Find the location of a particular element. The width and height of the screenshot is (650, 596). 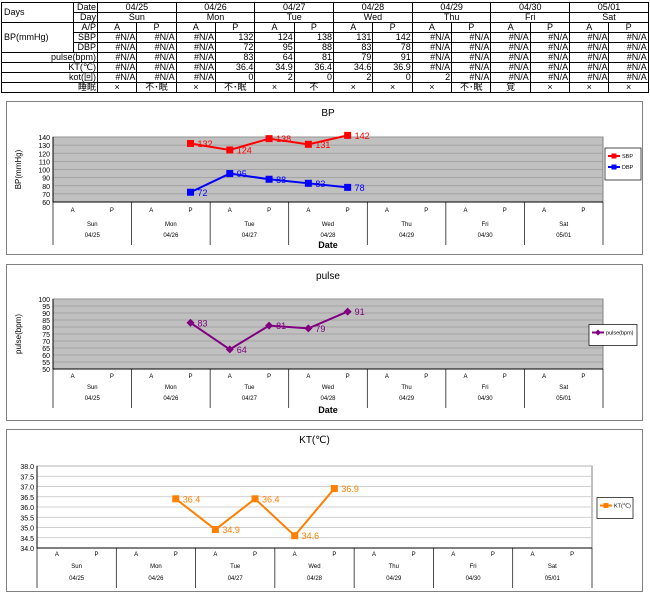

date-cell: 04/28 is located at coordinates (373, 7).